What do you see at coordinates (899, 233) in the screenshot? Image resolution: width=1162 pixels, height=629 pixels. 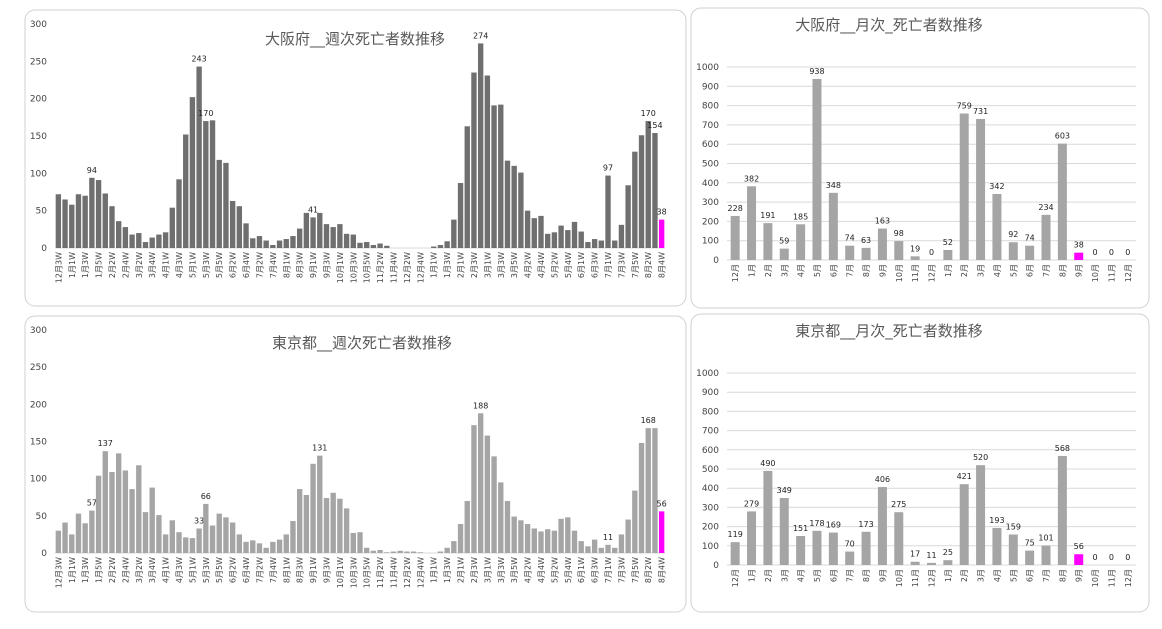 I see `value-label: 98` at bounding box center [899, 233].